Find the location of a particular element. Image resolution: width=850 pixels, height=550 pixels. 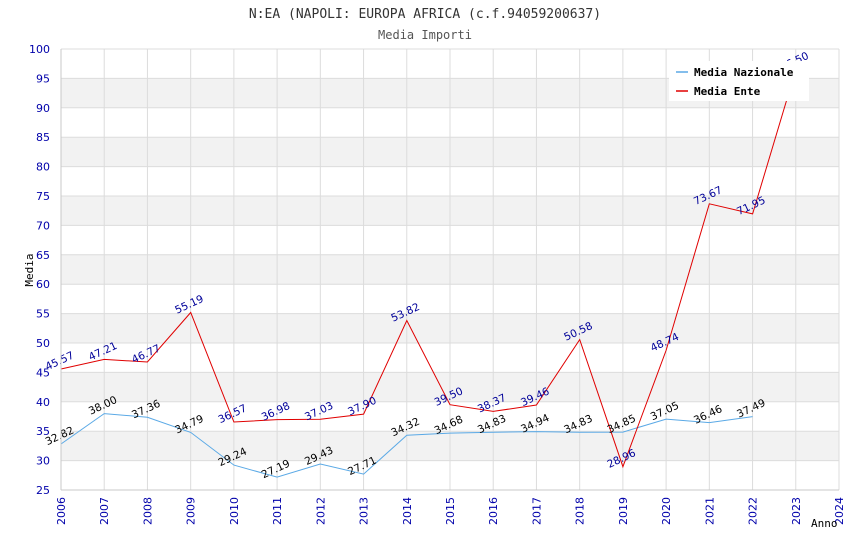

x-tick-label: 2018 is located at coordinates (580, 511).